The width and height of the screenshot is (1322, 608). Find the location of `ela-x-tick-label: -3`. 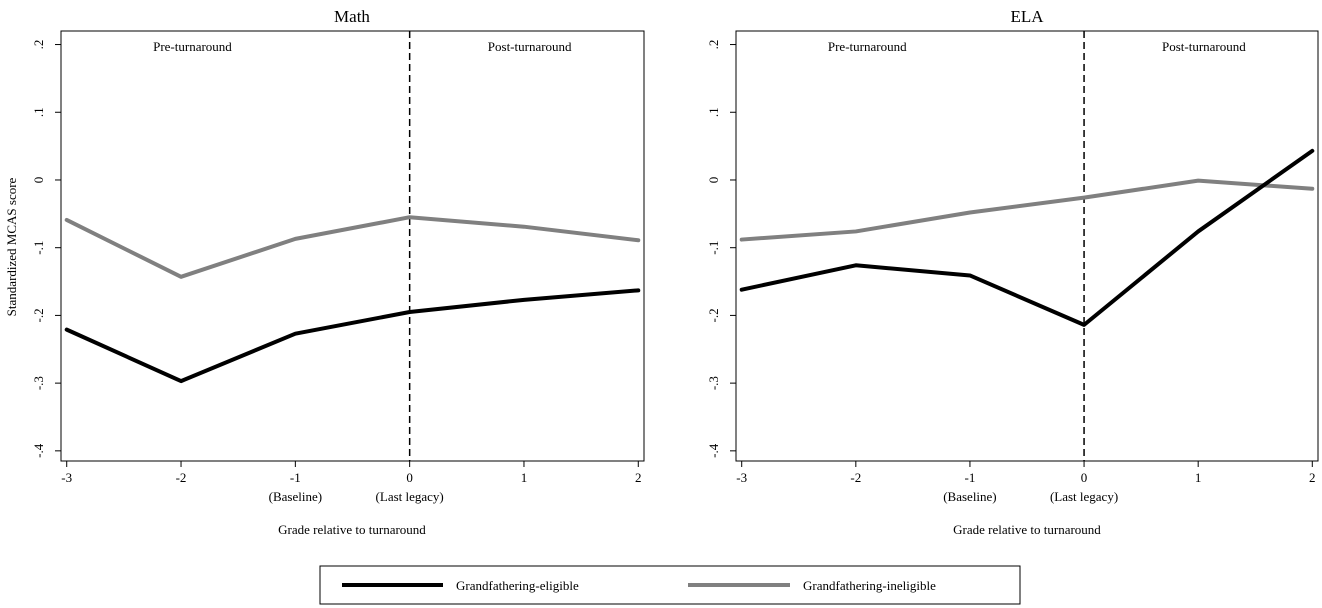

ela-x-tick-label: -3 is located at coordinates (741, 477).